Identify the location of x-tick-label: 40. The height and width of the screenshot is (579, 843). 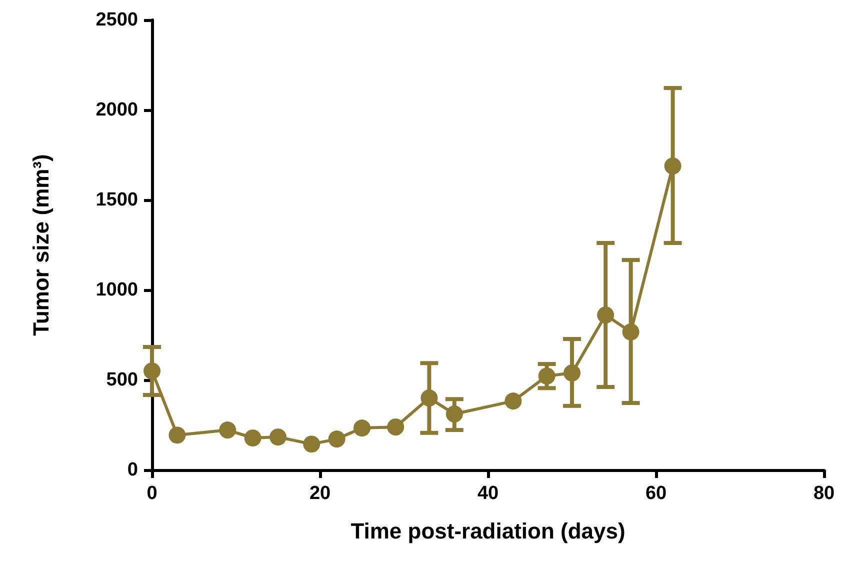
(488, 493).